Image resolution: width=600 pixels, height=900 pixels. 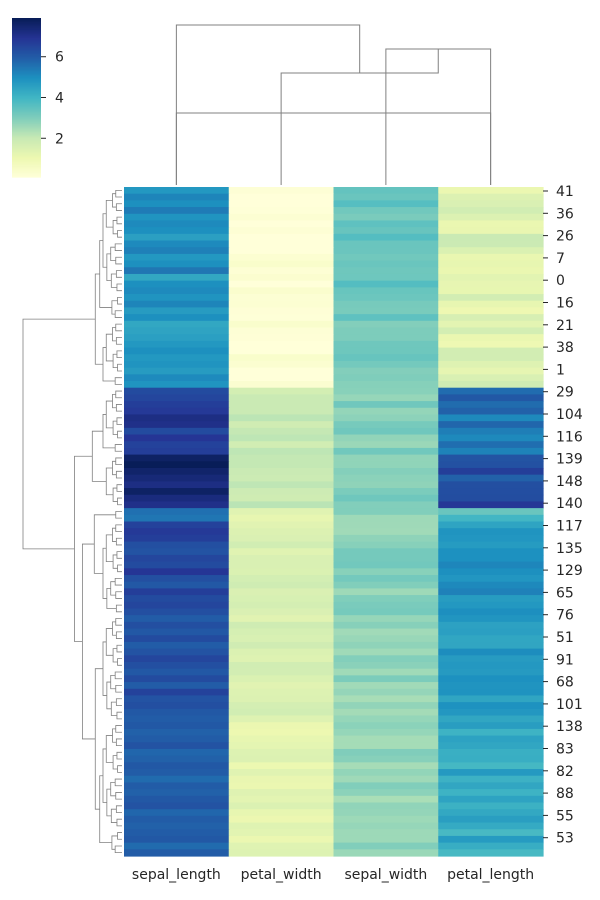 What do you see at coordinates (565, 772) in the screenshot?
I see `row-tick-label: 82` at bounding box center [565, 772].